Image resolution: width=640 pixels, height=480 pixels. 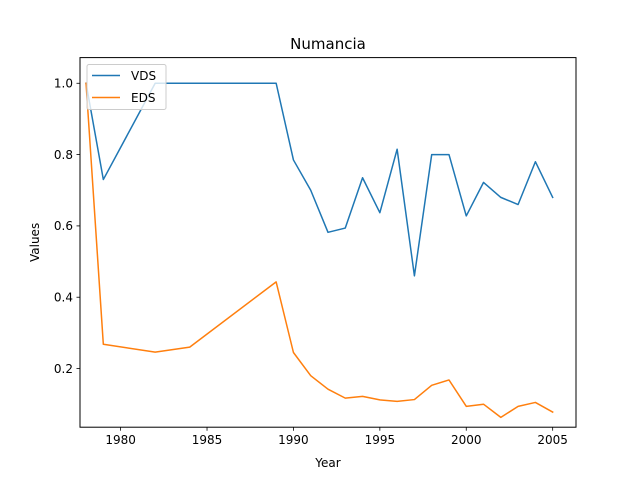 I want to click on y-tick-label: 0.2, so click(x=63, y=369).